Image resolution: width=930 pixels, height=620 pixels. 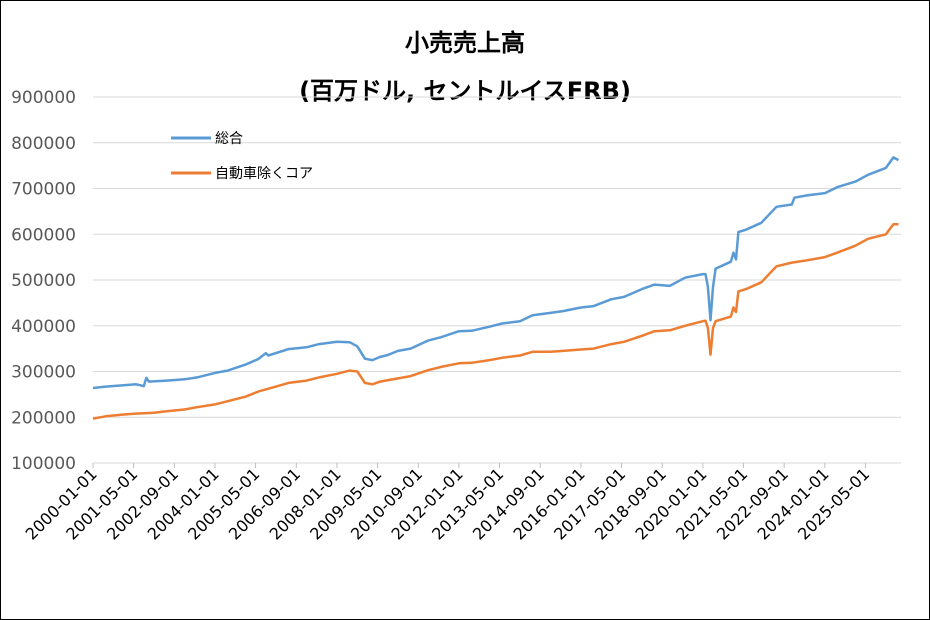 I want to click on y-tick-label: 700000, so click(x=43, y=190).